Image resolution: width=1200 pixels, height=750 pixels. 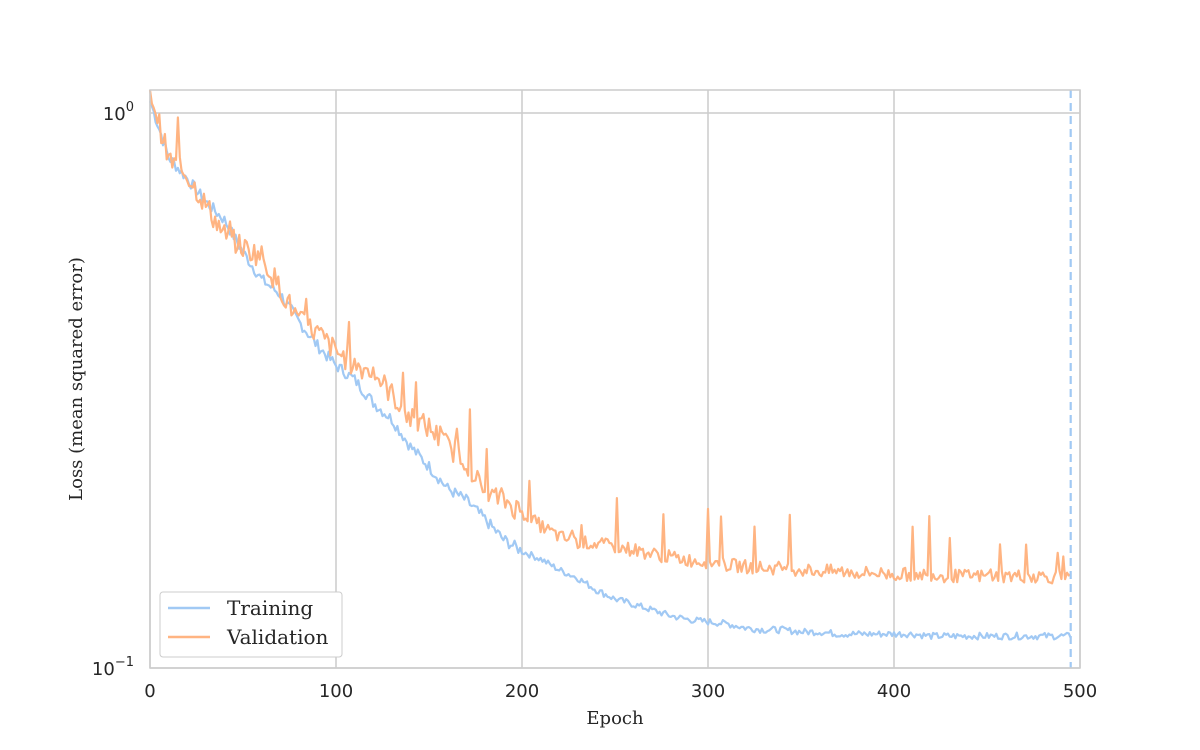 I want to click on y-tick-label: 10⁰, so click(x=118, y=112).